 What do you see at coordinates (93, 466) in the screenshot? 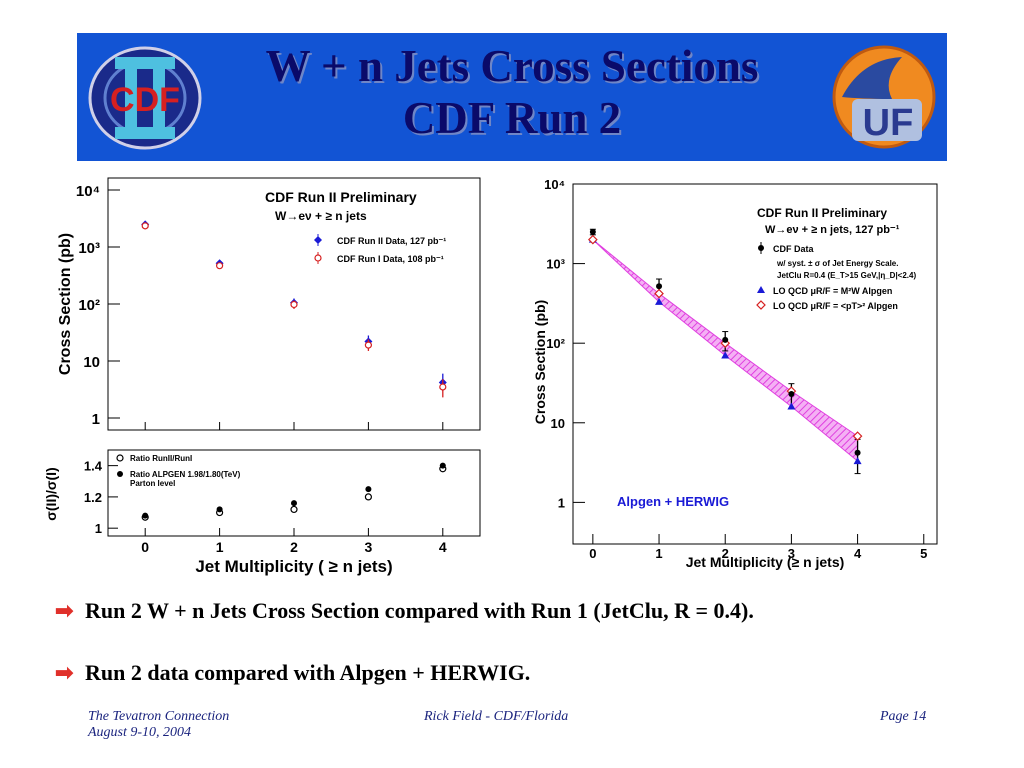
I see `y-tick-label: 1.4` at bounding box center [93, 466].